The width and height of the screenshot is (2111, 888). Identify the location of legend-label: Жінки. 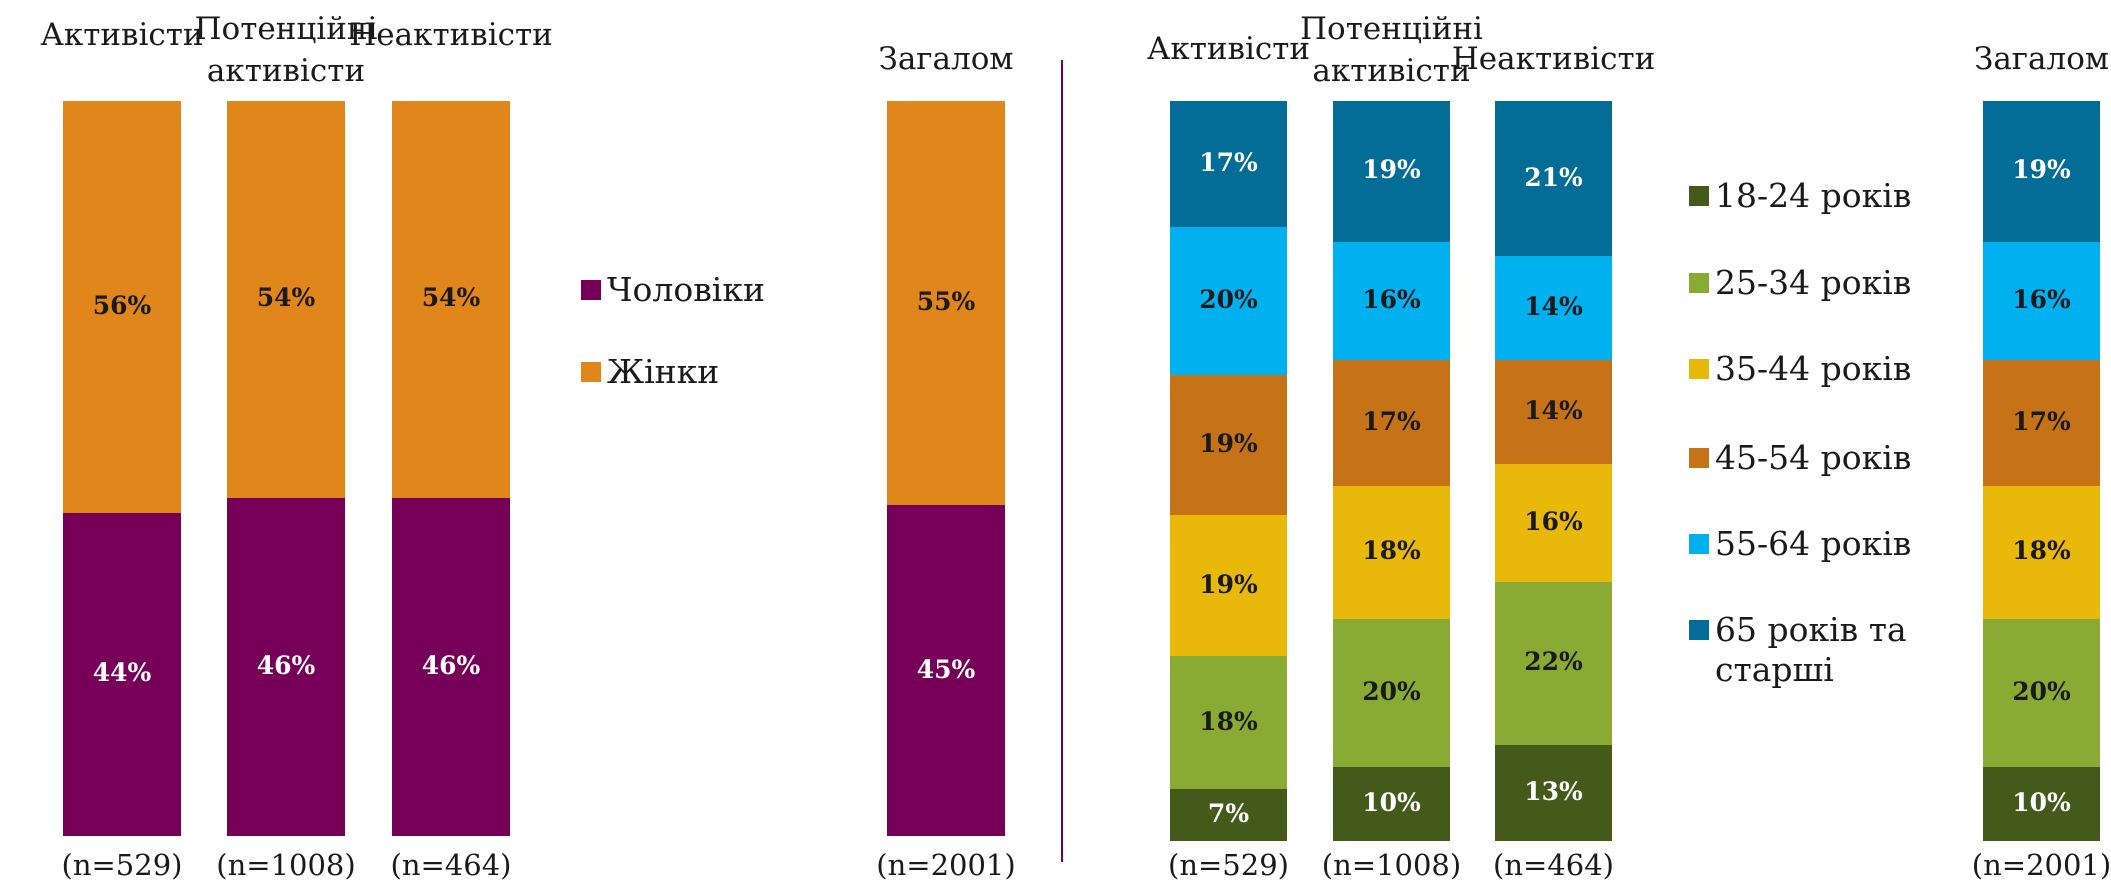
(663, 371).